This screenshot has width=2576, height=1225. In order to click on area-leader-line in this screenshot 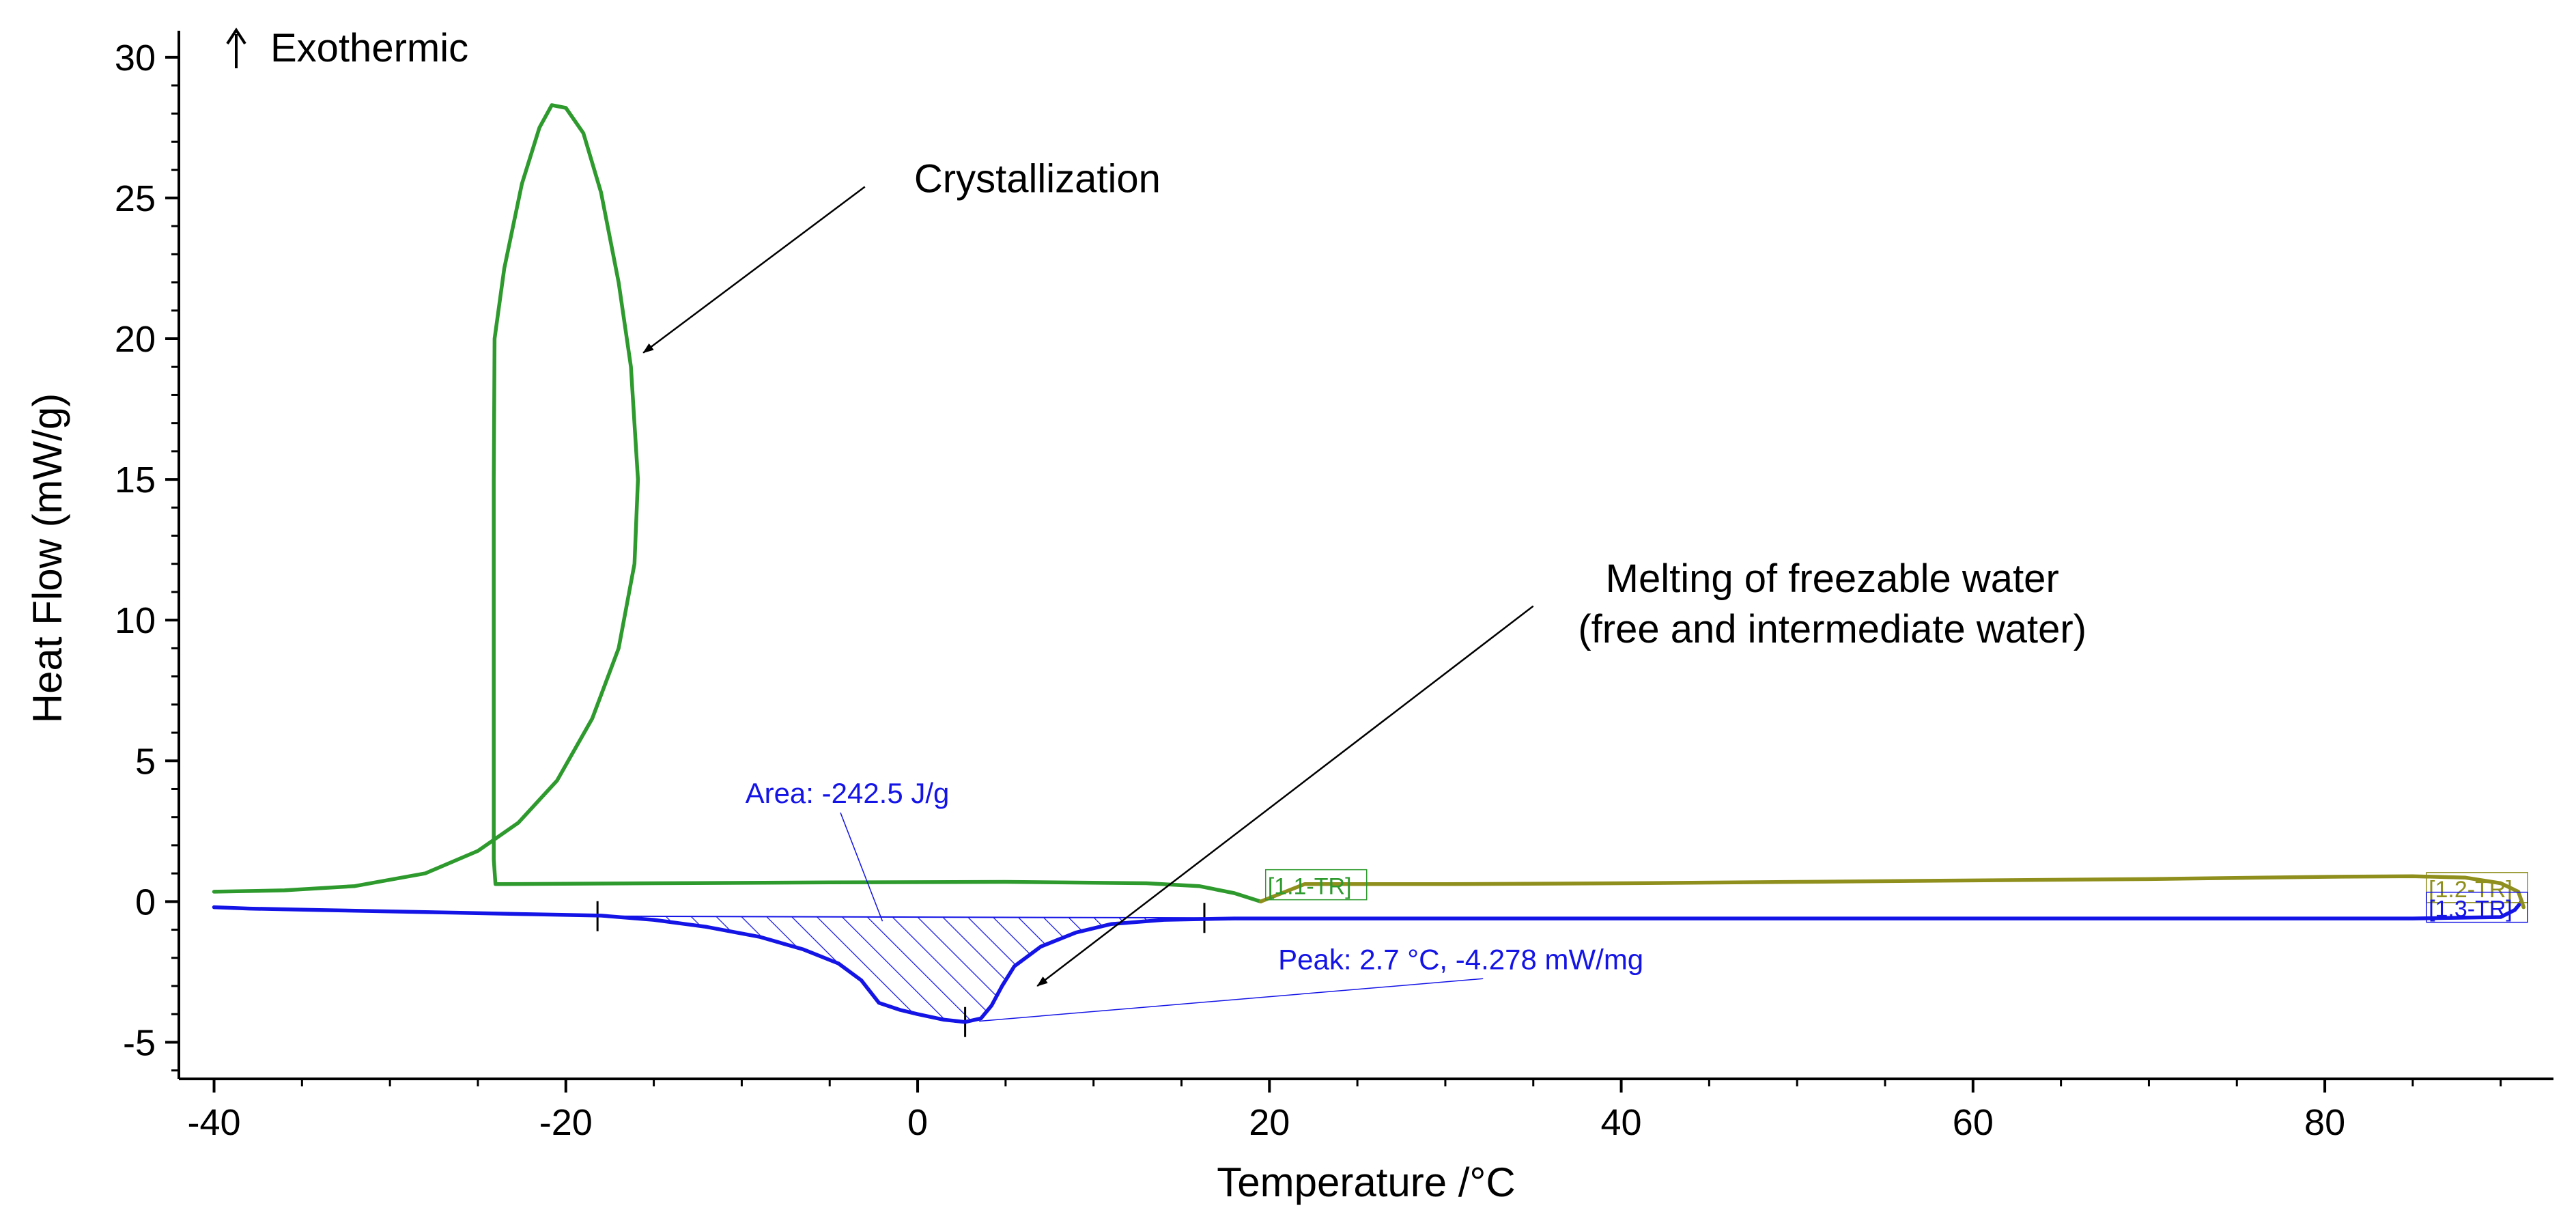, I will do `click(861, 867)`.